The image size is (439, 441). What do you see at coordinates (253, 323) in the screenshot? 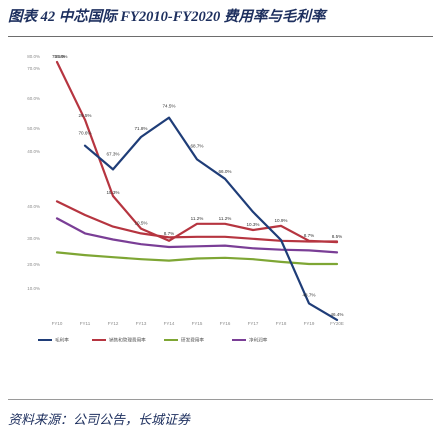
I see `x-tick-label: FY17` at bounding box center [253, 323].